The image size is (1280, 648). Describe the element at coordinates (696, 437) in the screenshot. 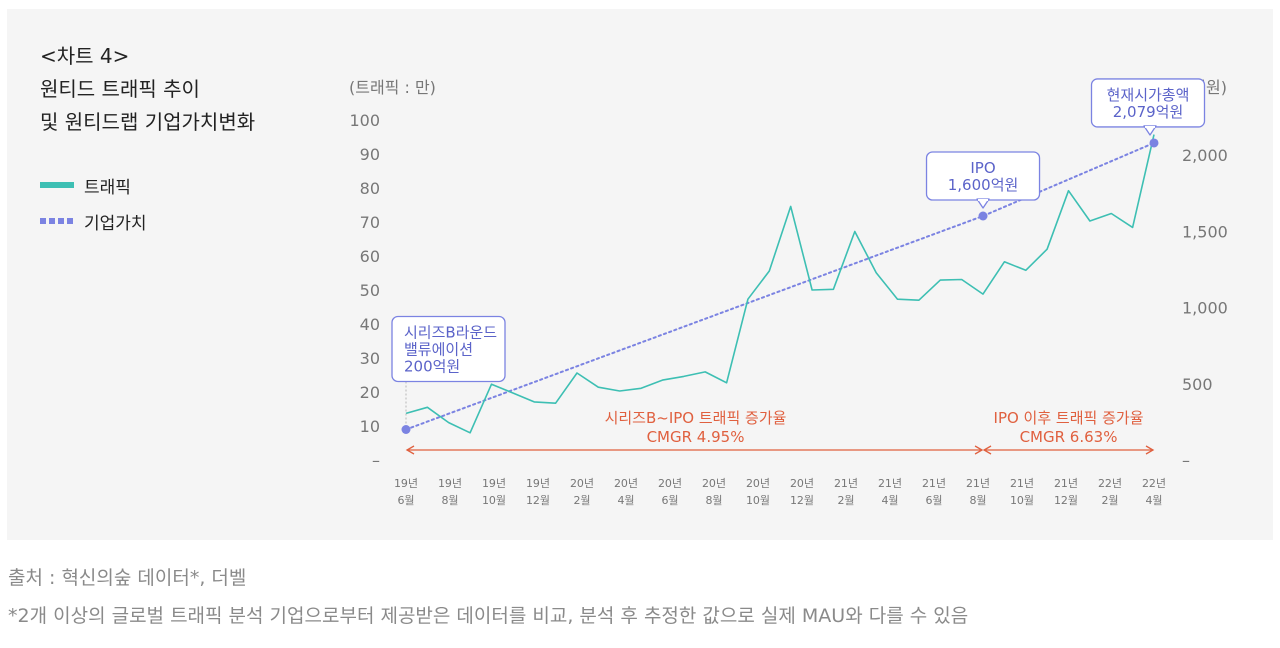

I see `cmgr-value: CMGR 4.95%` at that location.